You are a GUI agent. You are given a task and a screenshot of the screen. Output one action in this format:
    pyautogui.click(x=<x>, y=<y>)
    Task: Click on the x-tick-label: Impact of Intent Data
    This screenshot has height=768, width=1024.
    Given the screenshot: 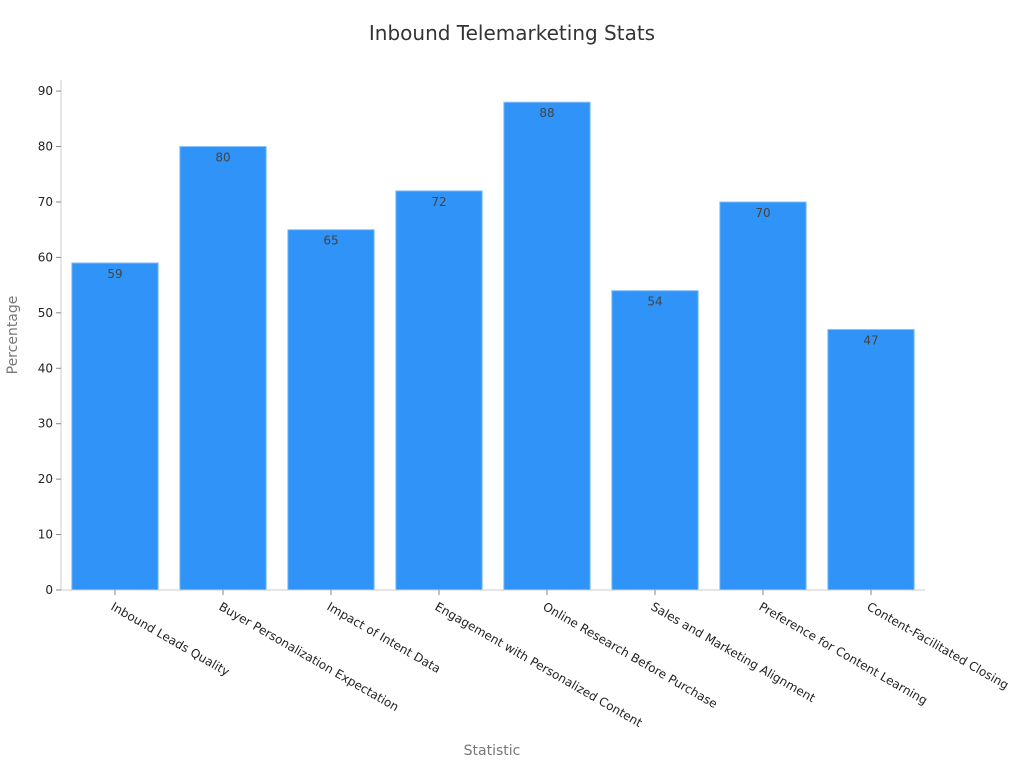 What is the action you would take?
    pyautogui.click(x=384, y=637)
    